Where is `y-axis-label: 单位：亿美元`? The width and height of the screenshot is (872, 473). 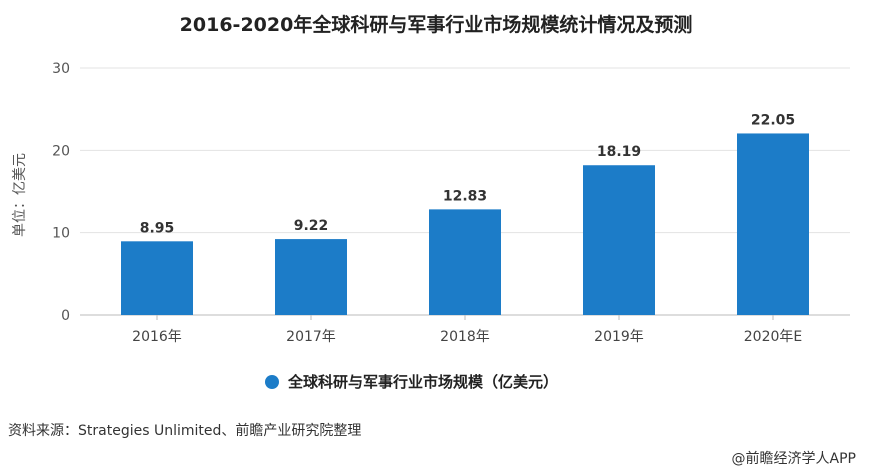
y-axis-label: 单位：亿美元 is located at coordinates (20, 195).